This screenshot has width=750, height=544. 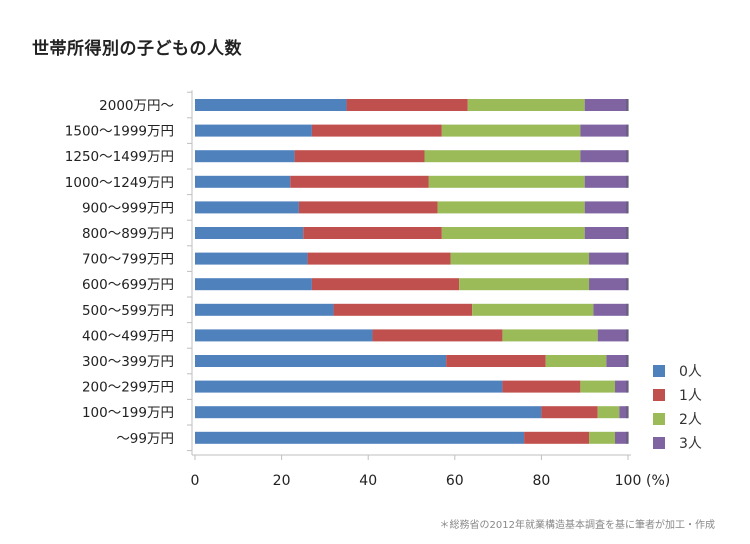 I want to click on category-label-9: 500～599万円, so click(x=128, y=311).